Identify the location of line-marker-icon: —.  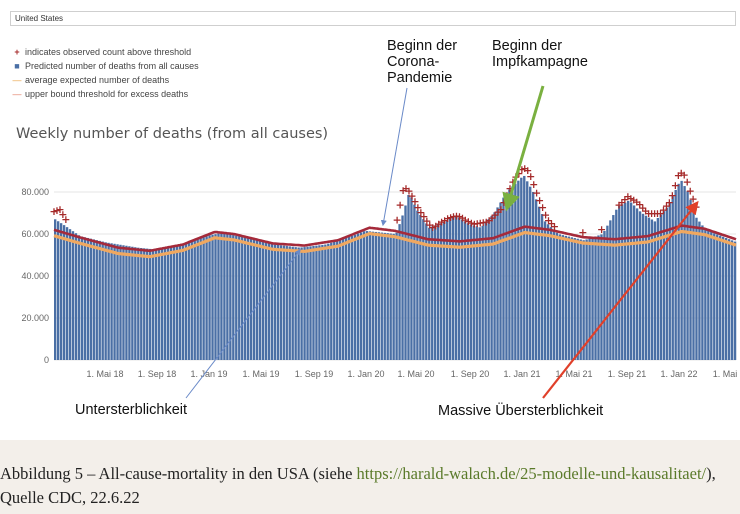
(17, 94).